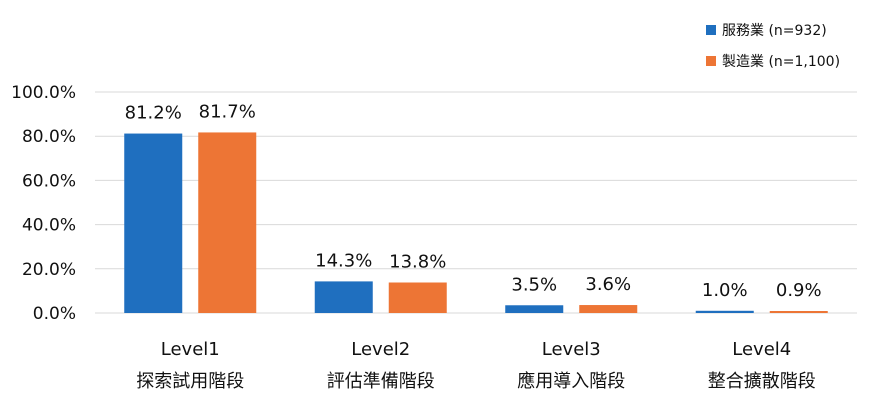 This screenshot has height=415, width=896. Describe the element at coordinates (571, 381) in the screenshot. I see `category-stage-label: 應用導入階段` at that location.